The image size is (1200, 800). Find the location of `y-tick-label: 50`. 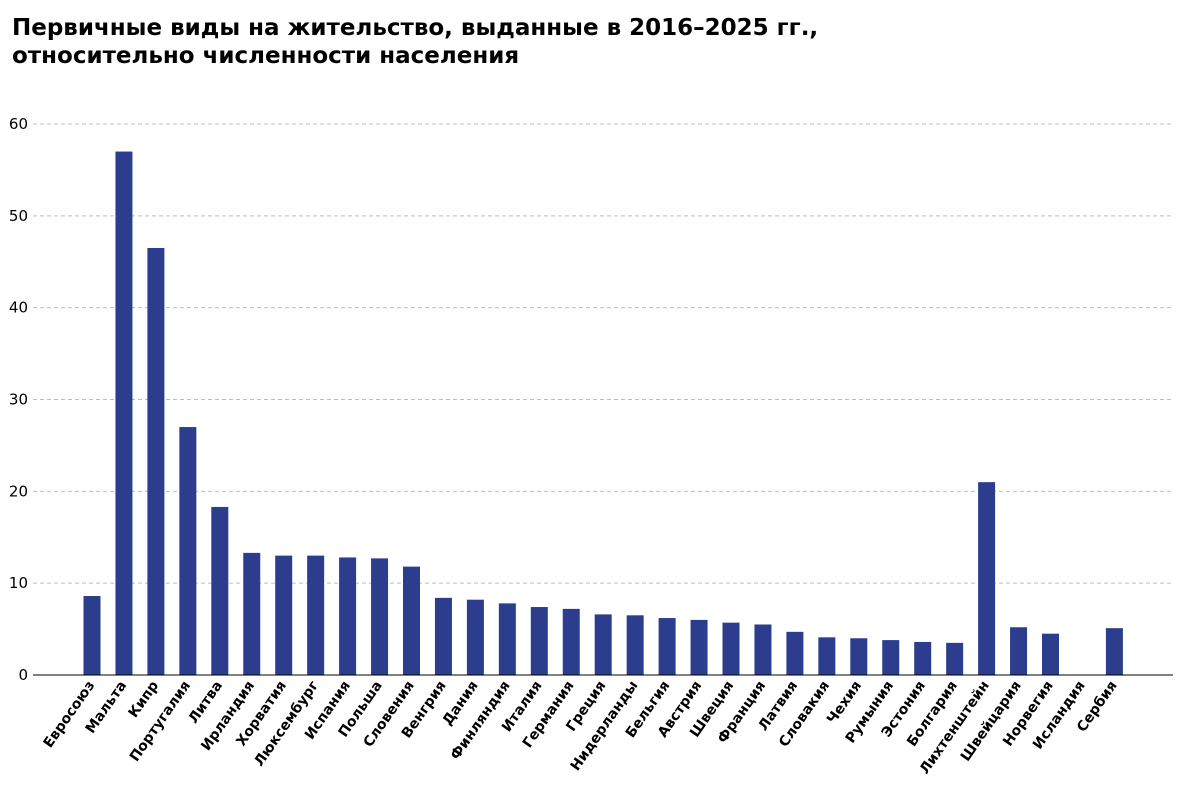

y-tick-label: 50 is located at coordinates (18, 216).